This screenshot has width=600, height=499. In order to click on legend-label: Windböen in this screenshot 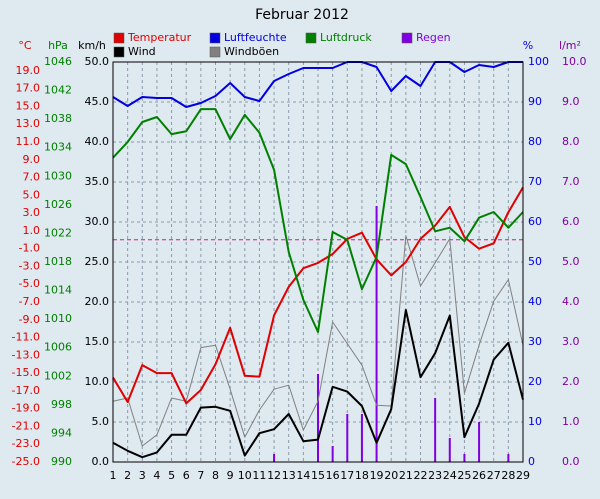, I will do `click(251, 51)`.